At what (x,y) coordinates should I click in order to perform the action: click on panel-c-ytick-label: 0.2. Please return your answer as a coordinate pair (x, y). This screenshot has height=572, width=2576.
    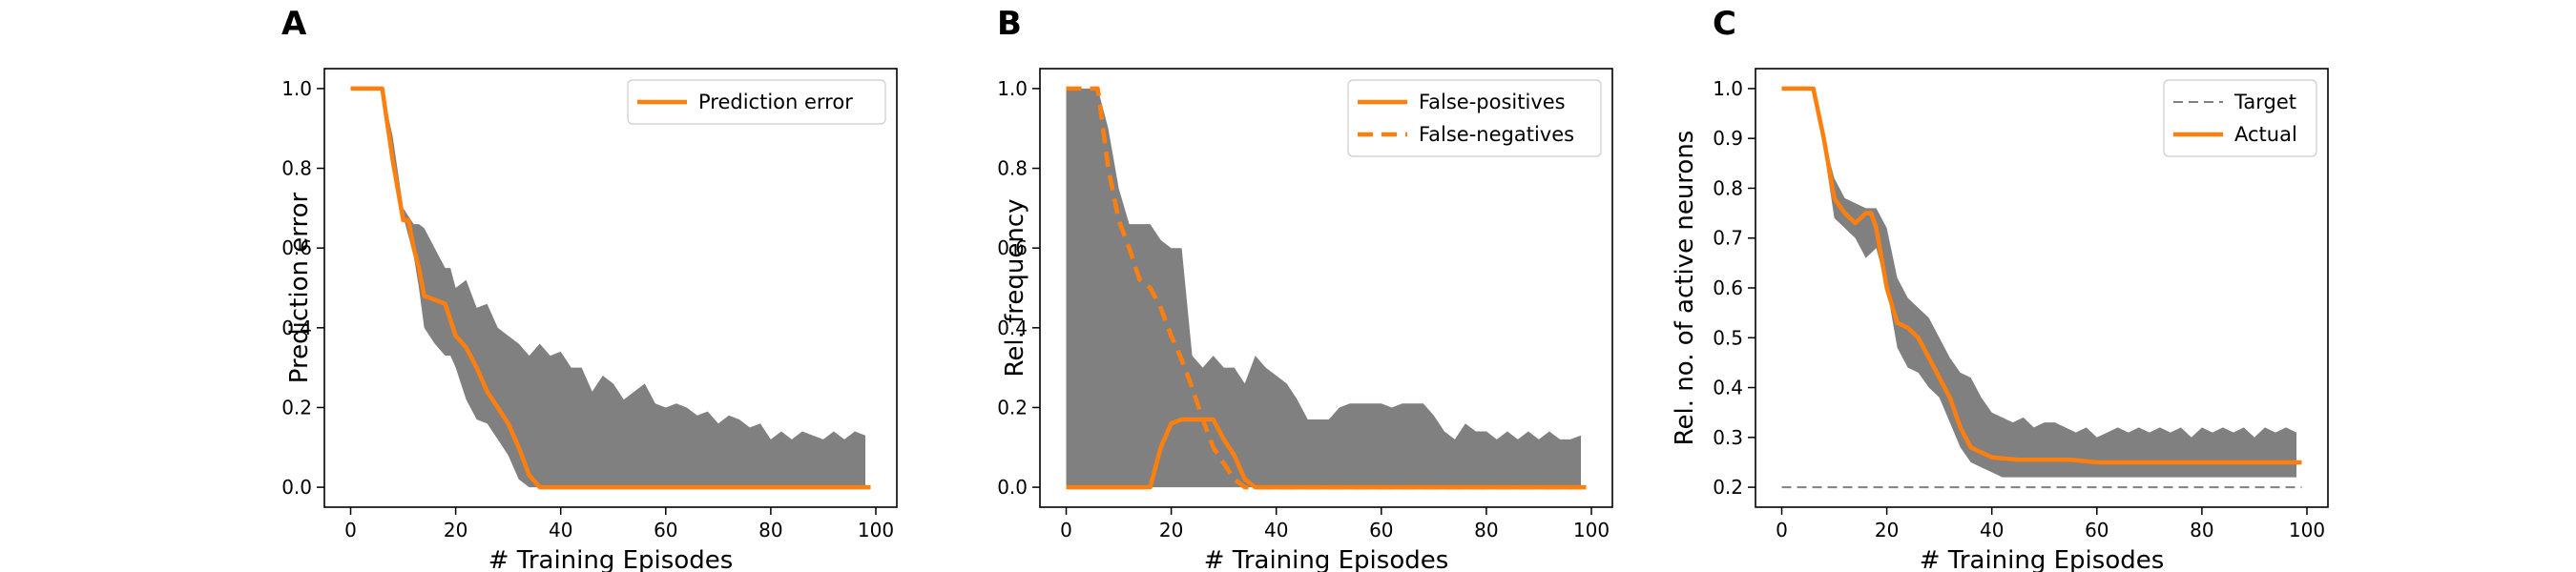
    Looking at the image, I should click on (1728, 487).